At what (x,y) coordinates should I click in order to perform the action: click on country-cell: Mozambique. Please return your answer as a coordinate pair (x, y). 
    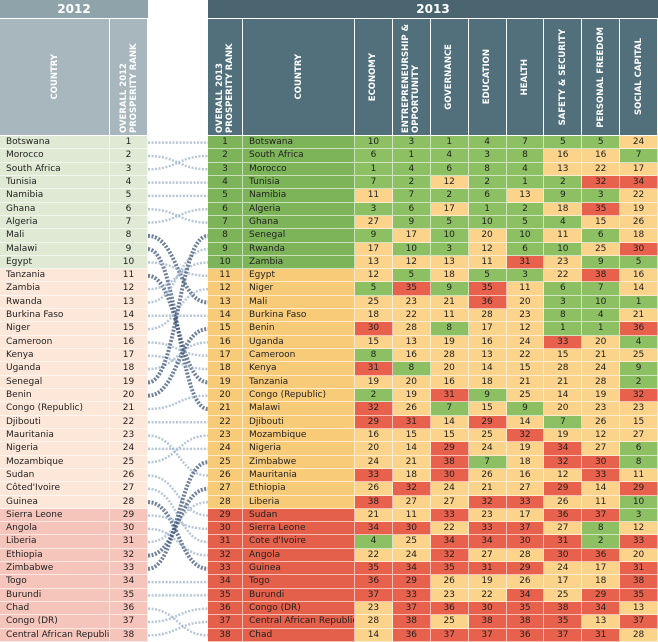
    Looking at the image, I should click on (299, 435).